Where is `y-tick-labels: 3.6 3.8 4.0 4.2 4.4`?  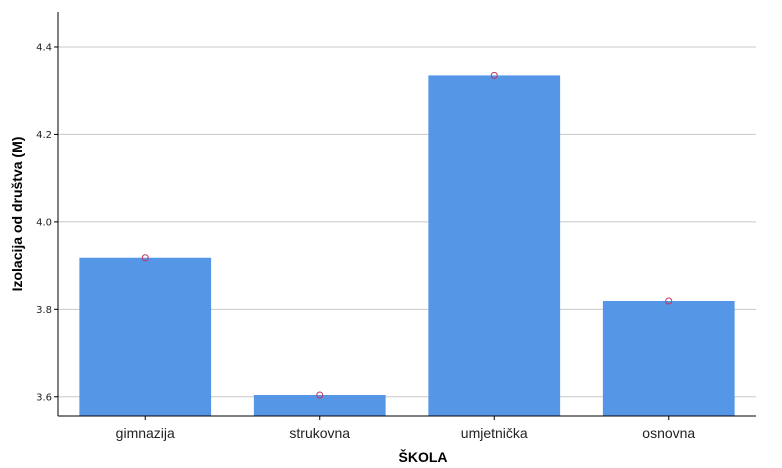 y-tick-labels: 3.6 3.8 4.0 4.2 4.4 is located at coordinates (44, 222).